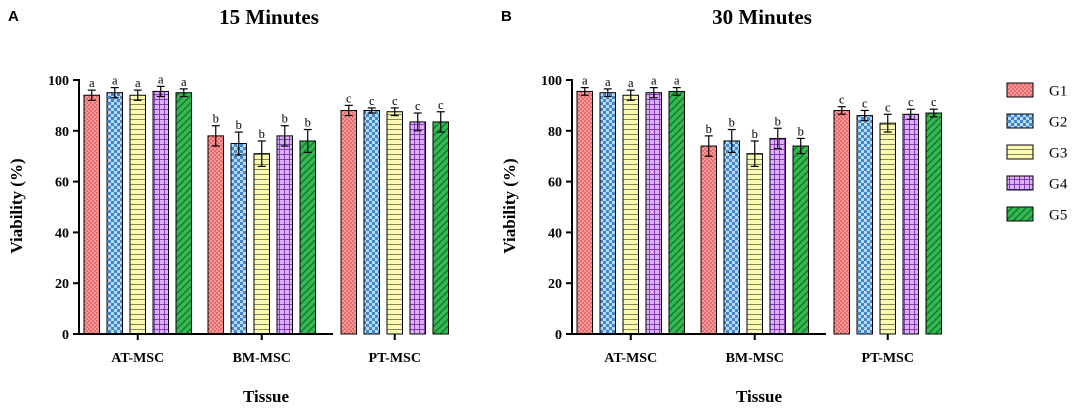  What do you see at coordinates (1037, 184) in the screenshot?
I see `legend-item-g4: G4` at bounding box center [1037, 184].